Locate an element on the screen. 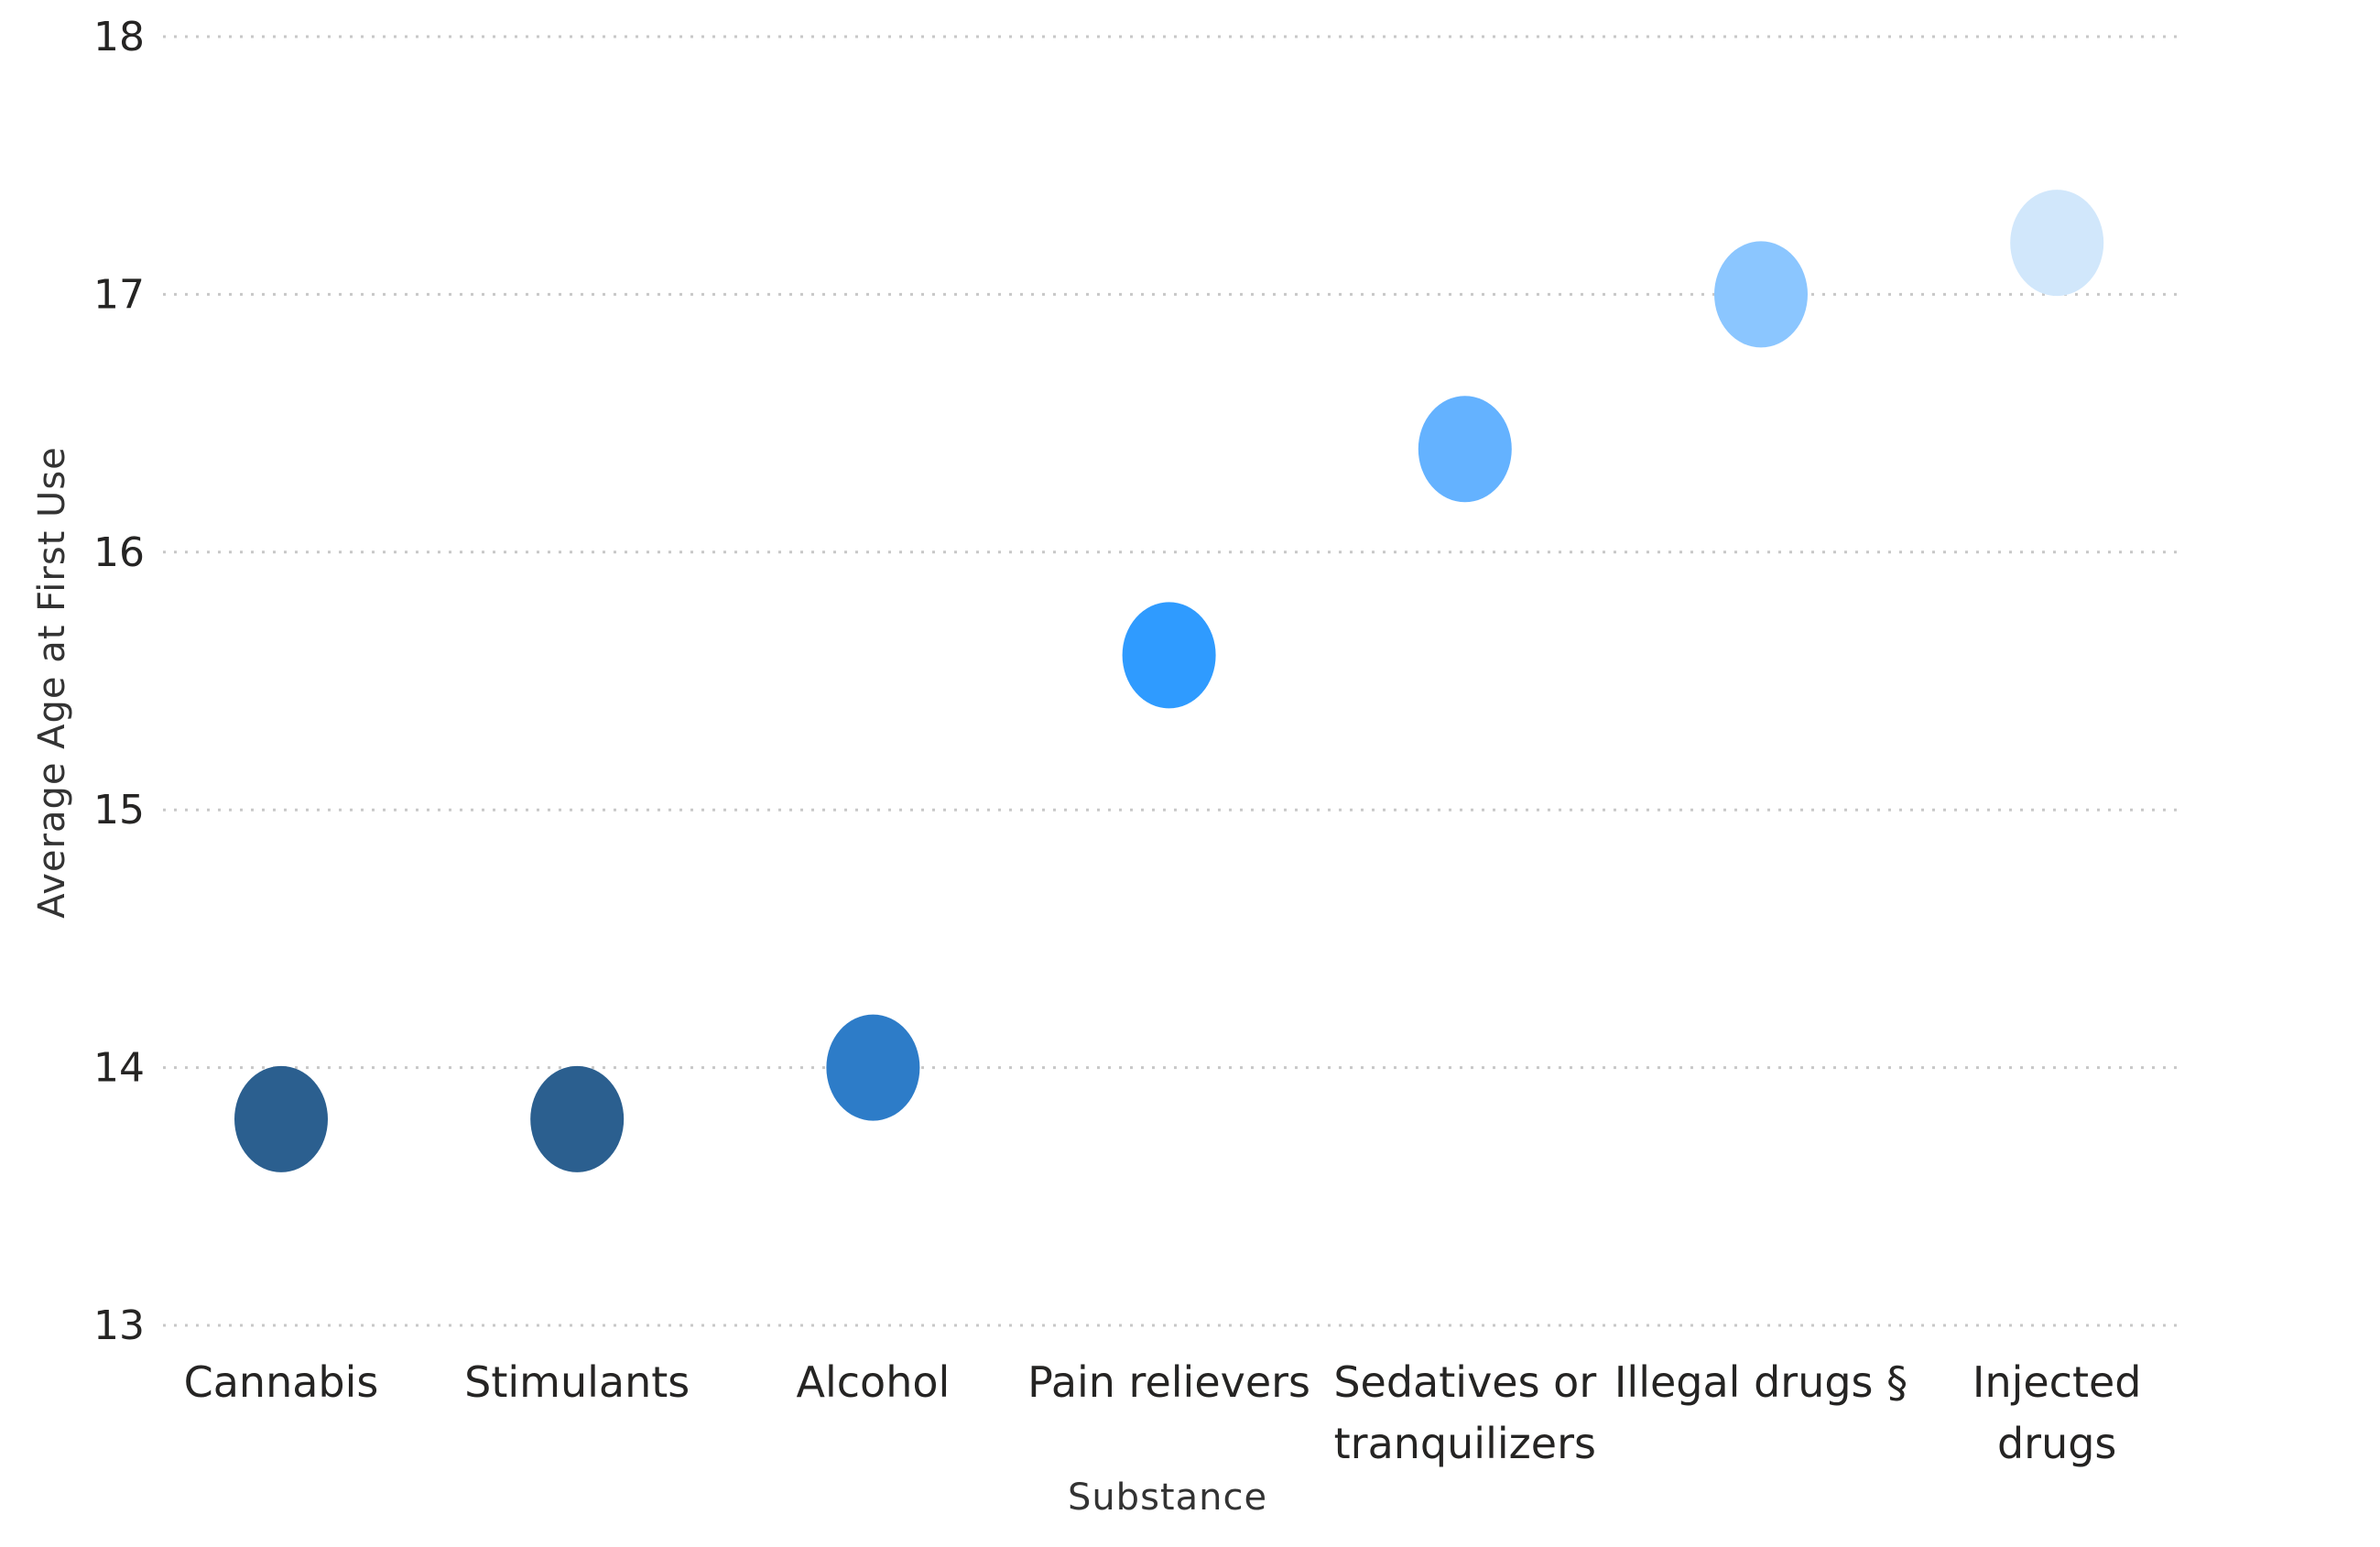  y-tick-label: 17 is located at coordinates (119, 294).